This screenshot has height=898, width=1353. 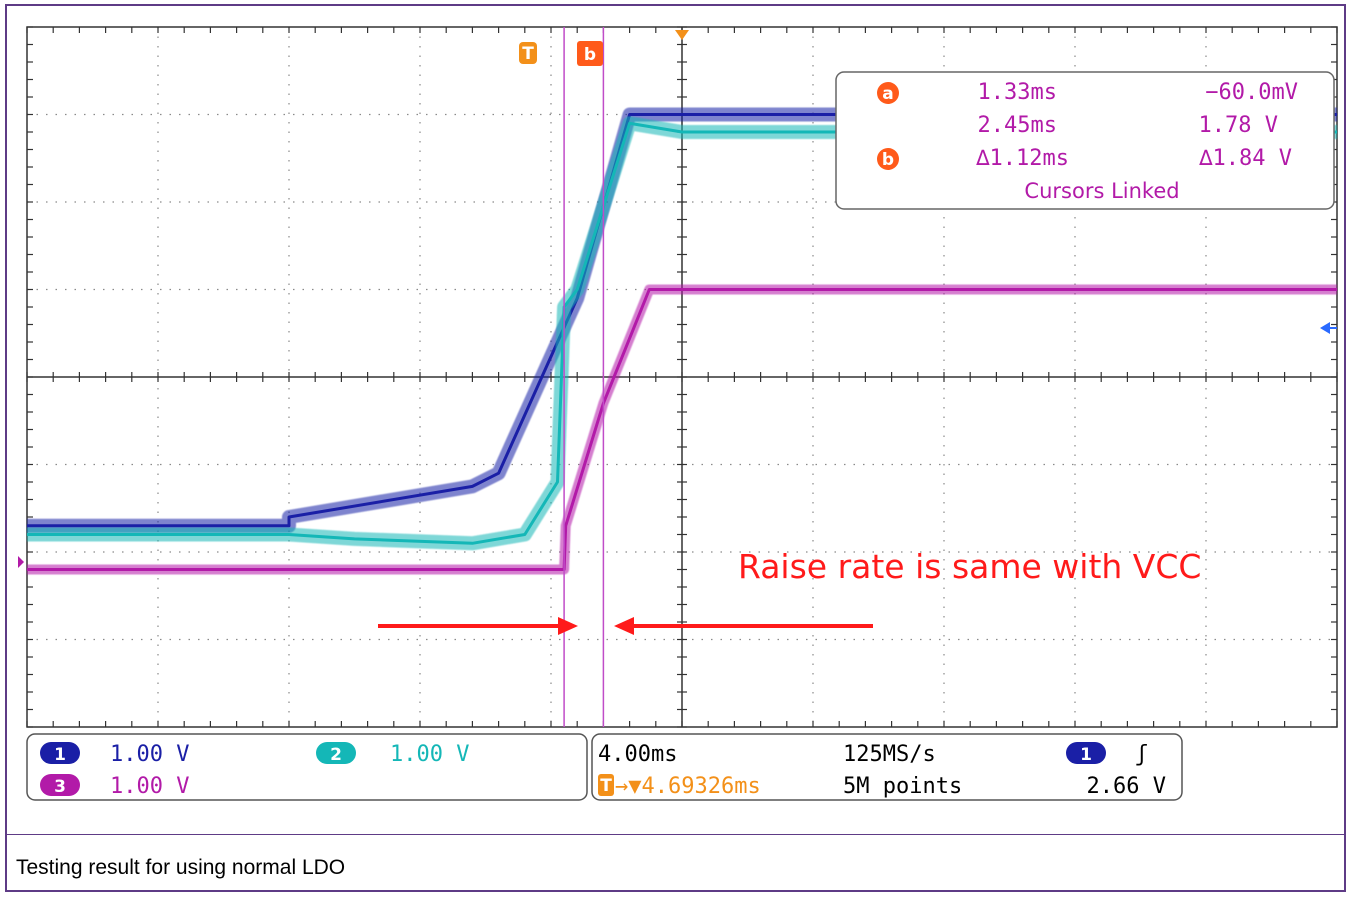 I want to click on caption-divider, so click(x=676, y=834).